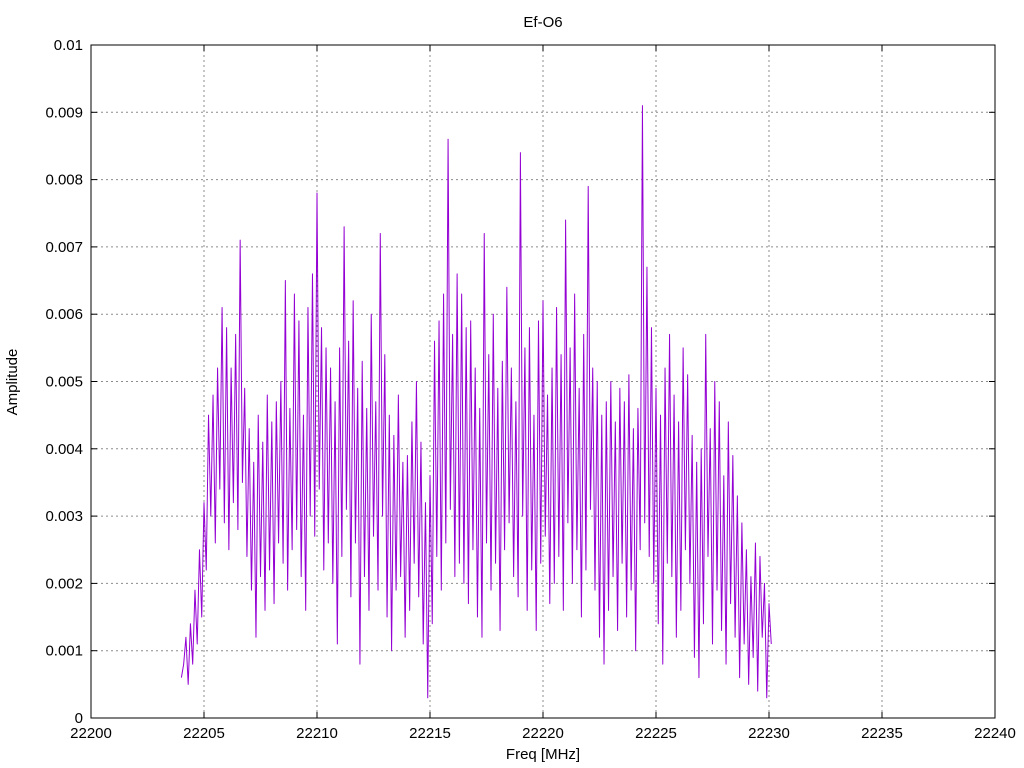  I want to click on x-tick-label: 22215, so click(430, 733).